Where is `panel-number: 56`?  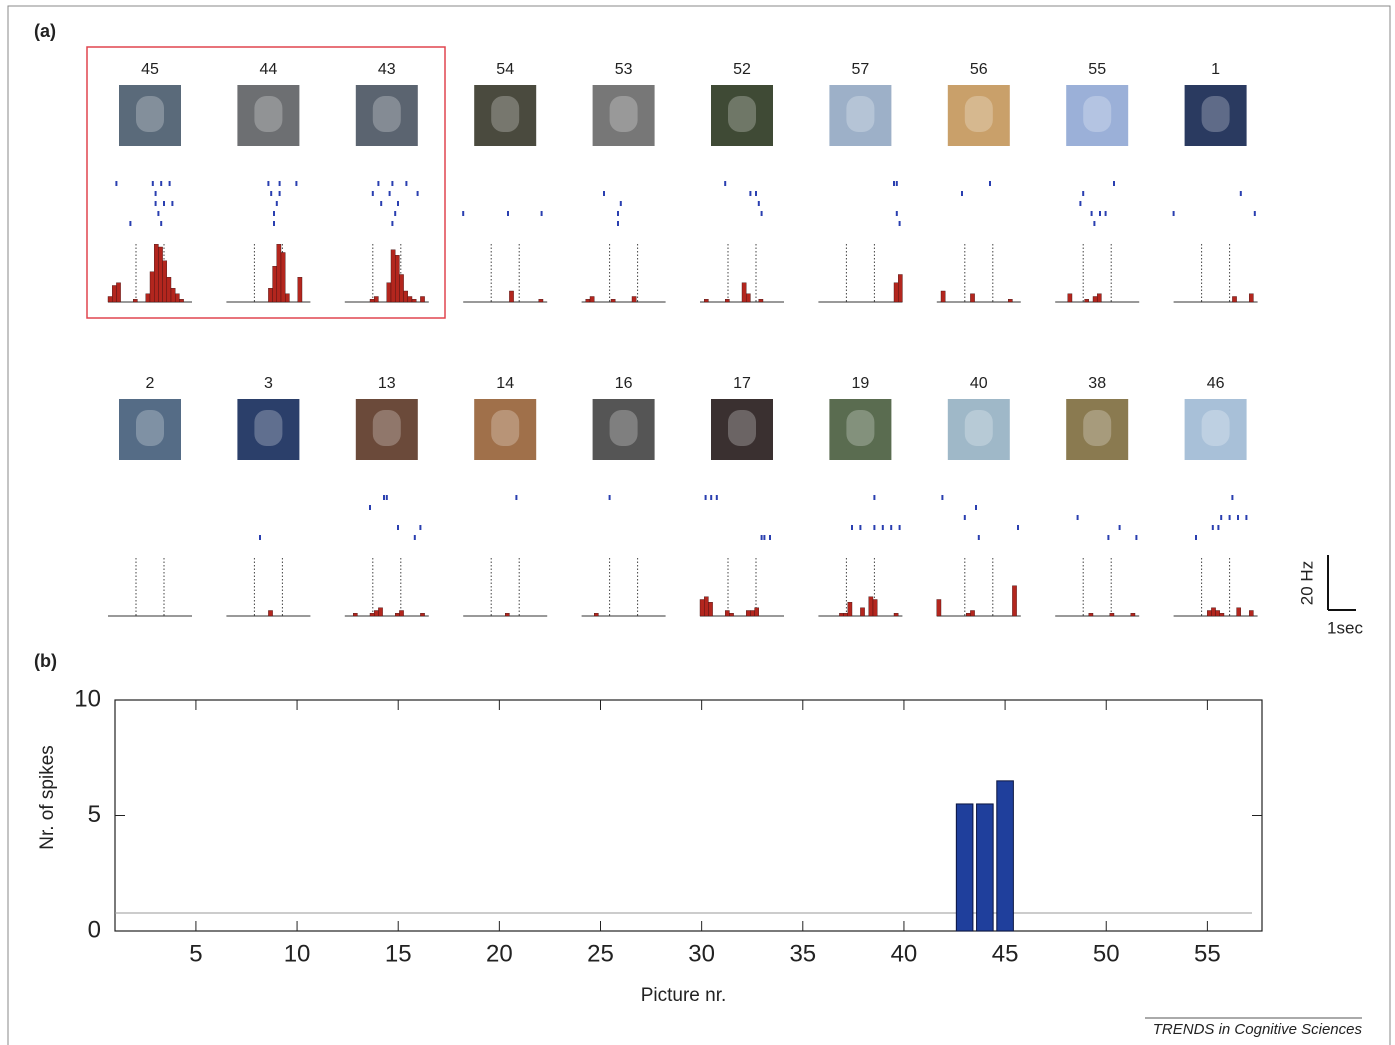
panel-number: 56 is located at coordinates (979, 69).